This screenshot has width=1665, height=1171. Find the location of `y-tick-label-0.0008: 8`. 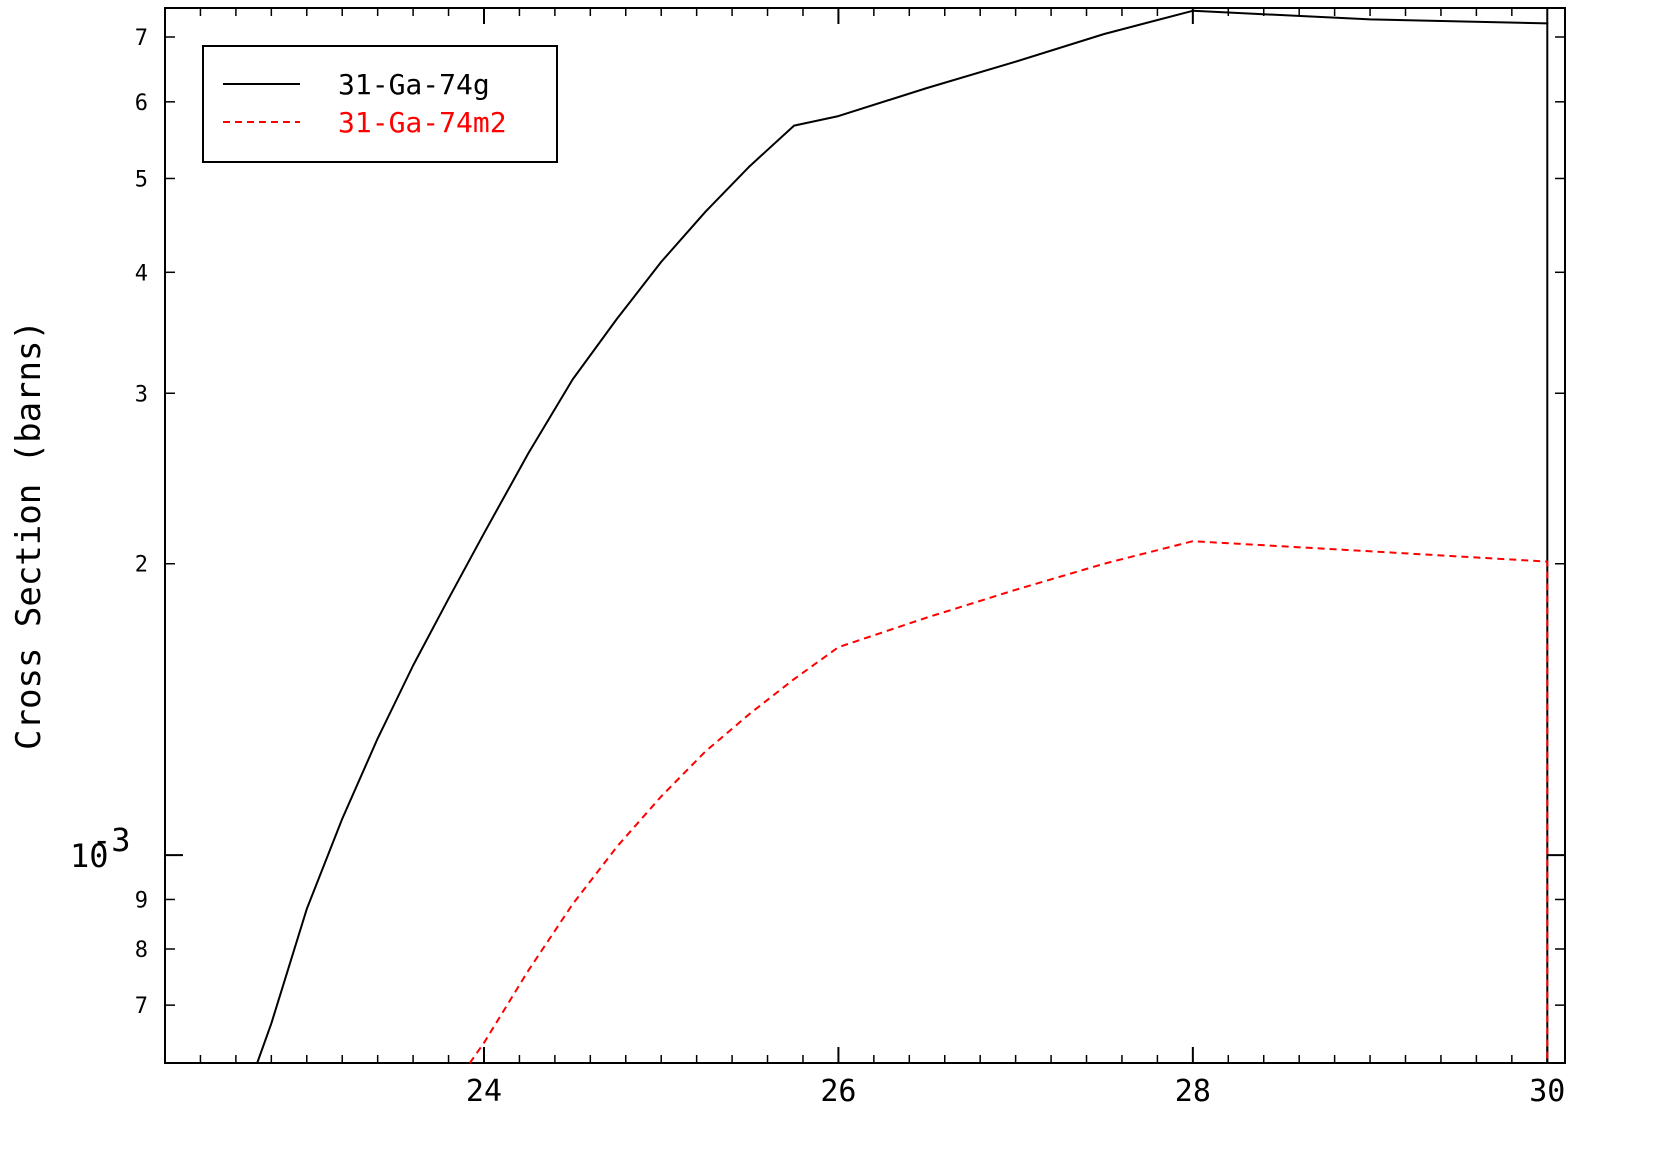

y-tick-label-0.0008: 8 is located at coordinates (141, 950).